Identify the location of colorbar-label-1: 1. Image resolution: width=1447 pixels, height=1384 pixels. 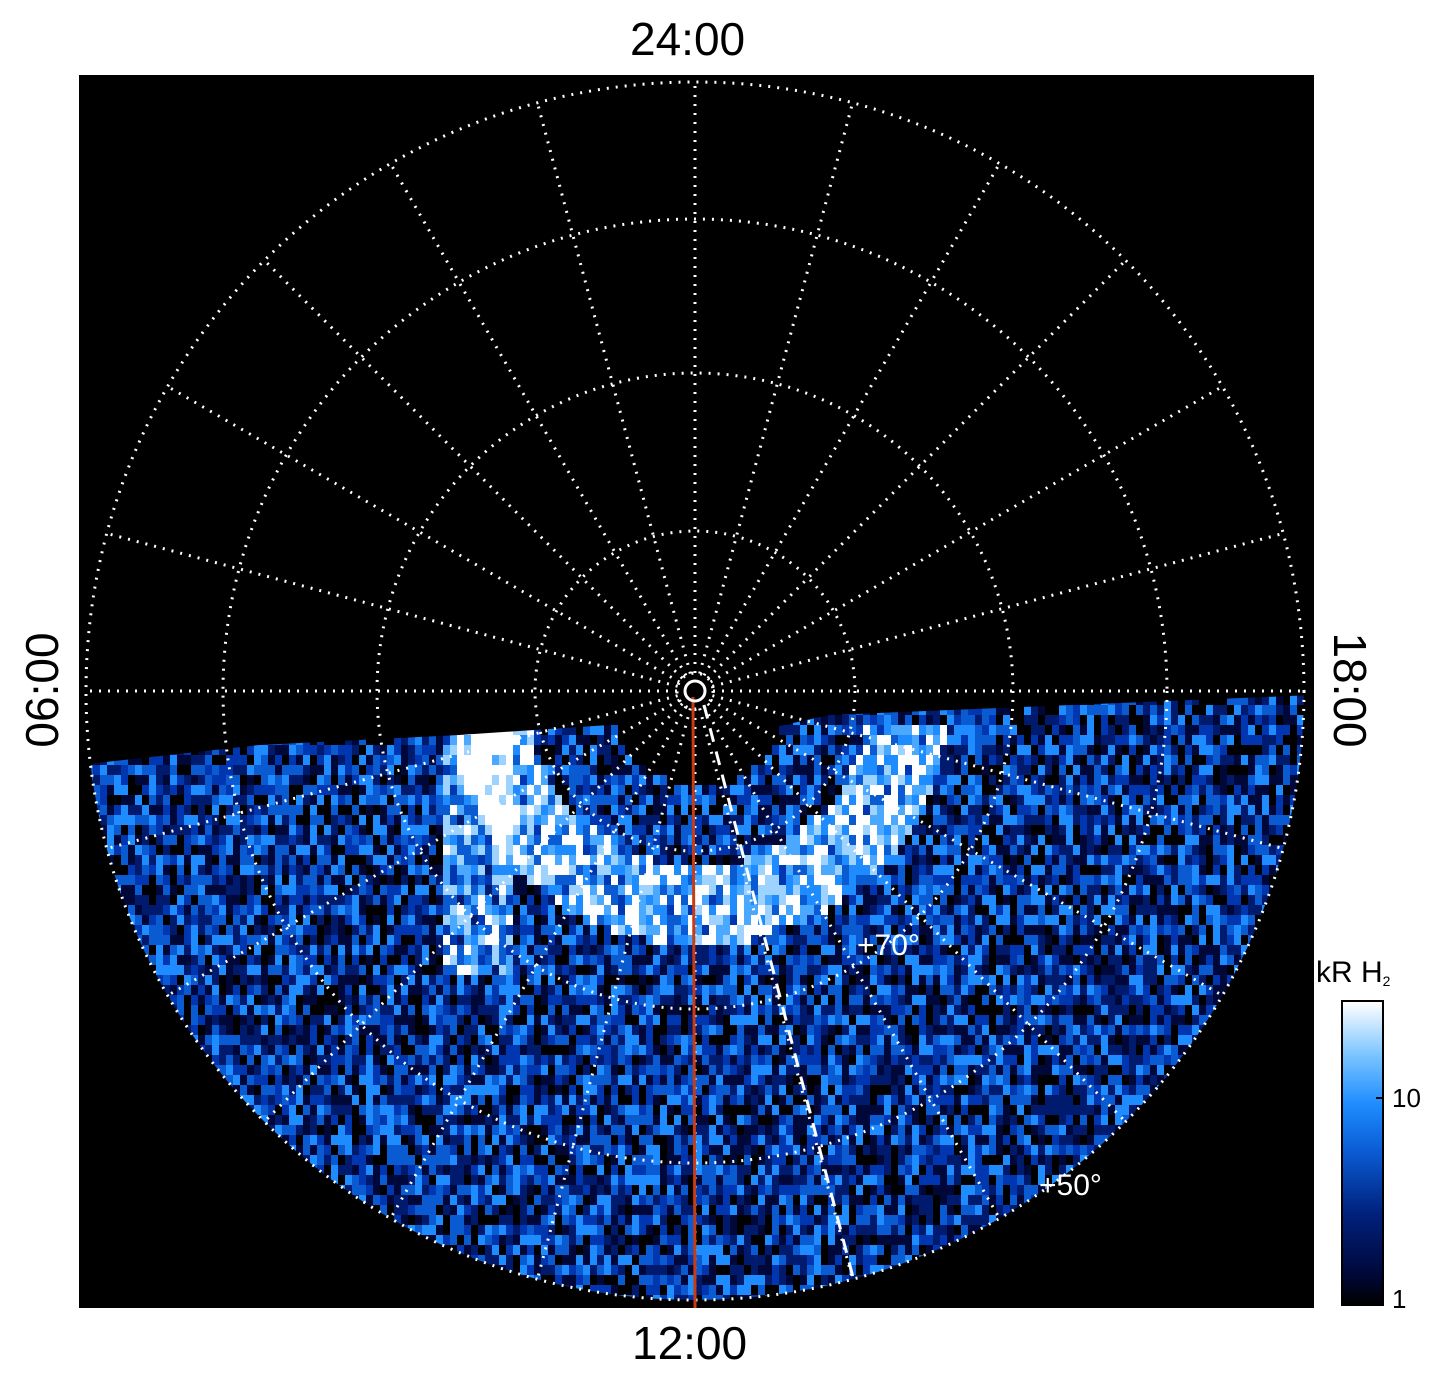
(1399, 1299).